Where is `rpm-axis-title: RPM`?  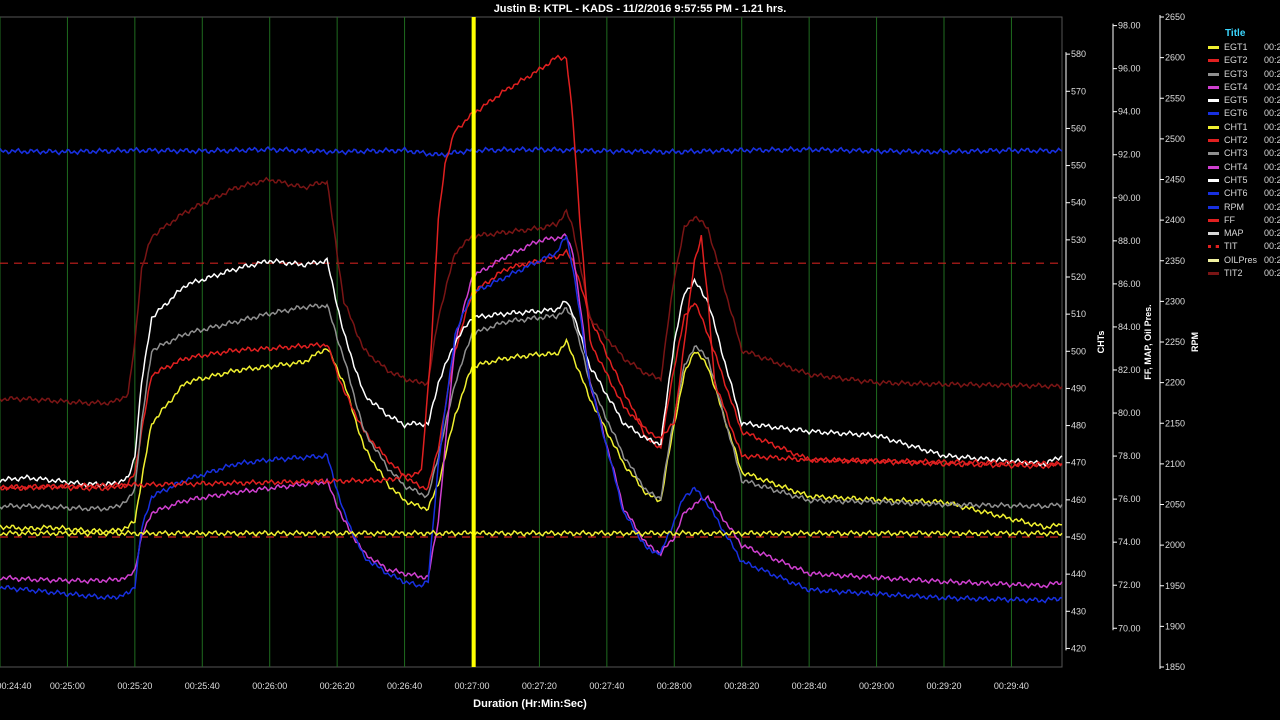
rpm-axis-title: RPM is located at coordinates (1195, 342).